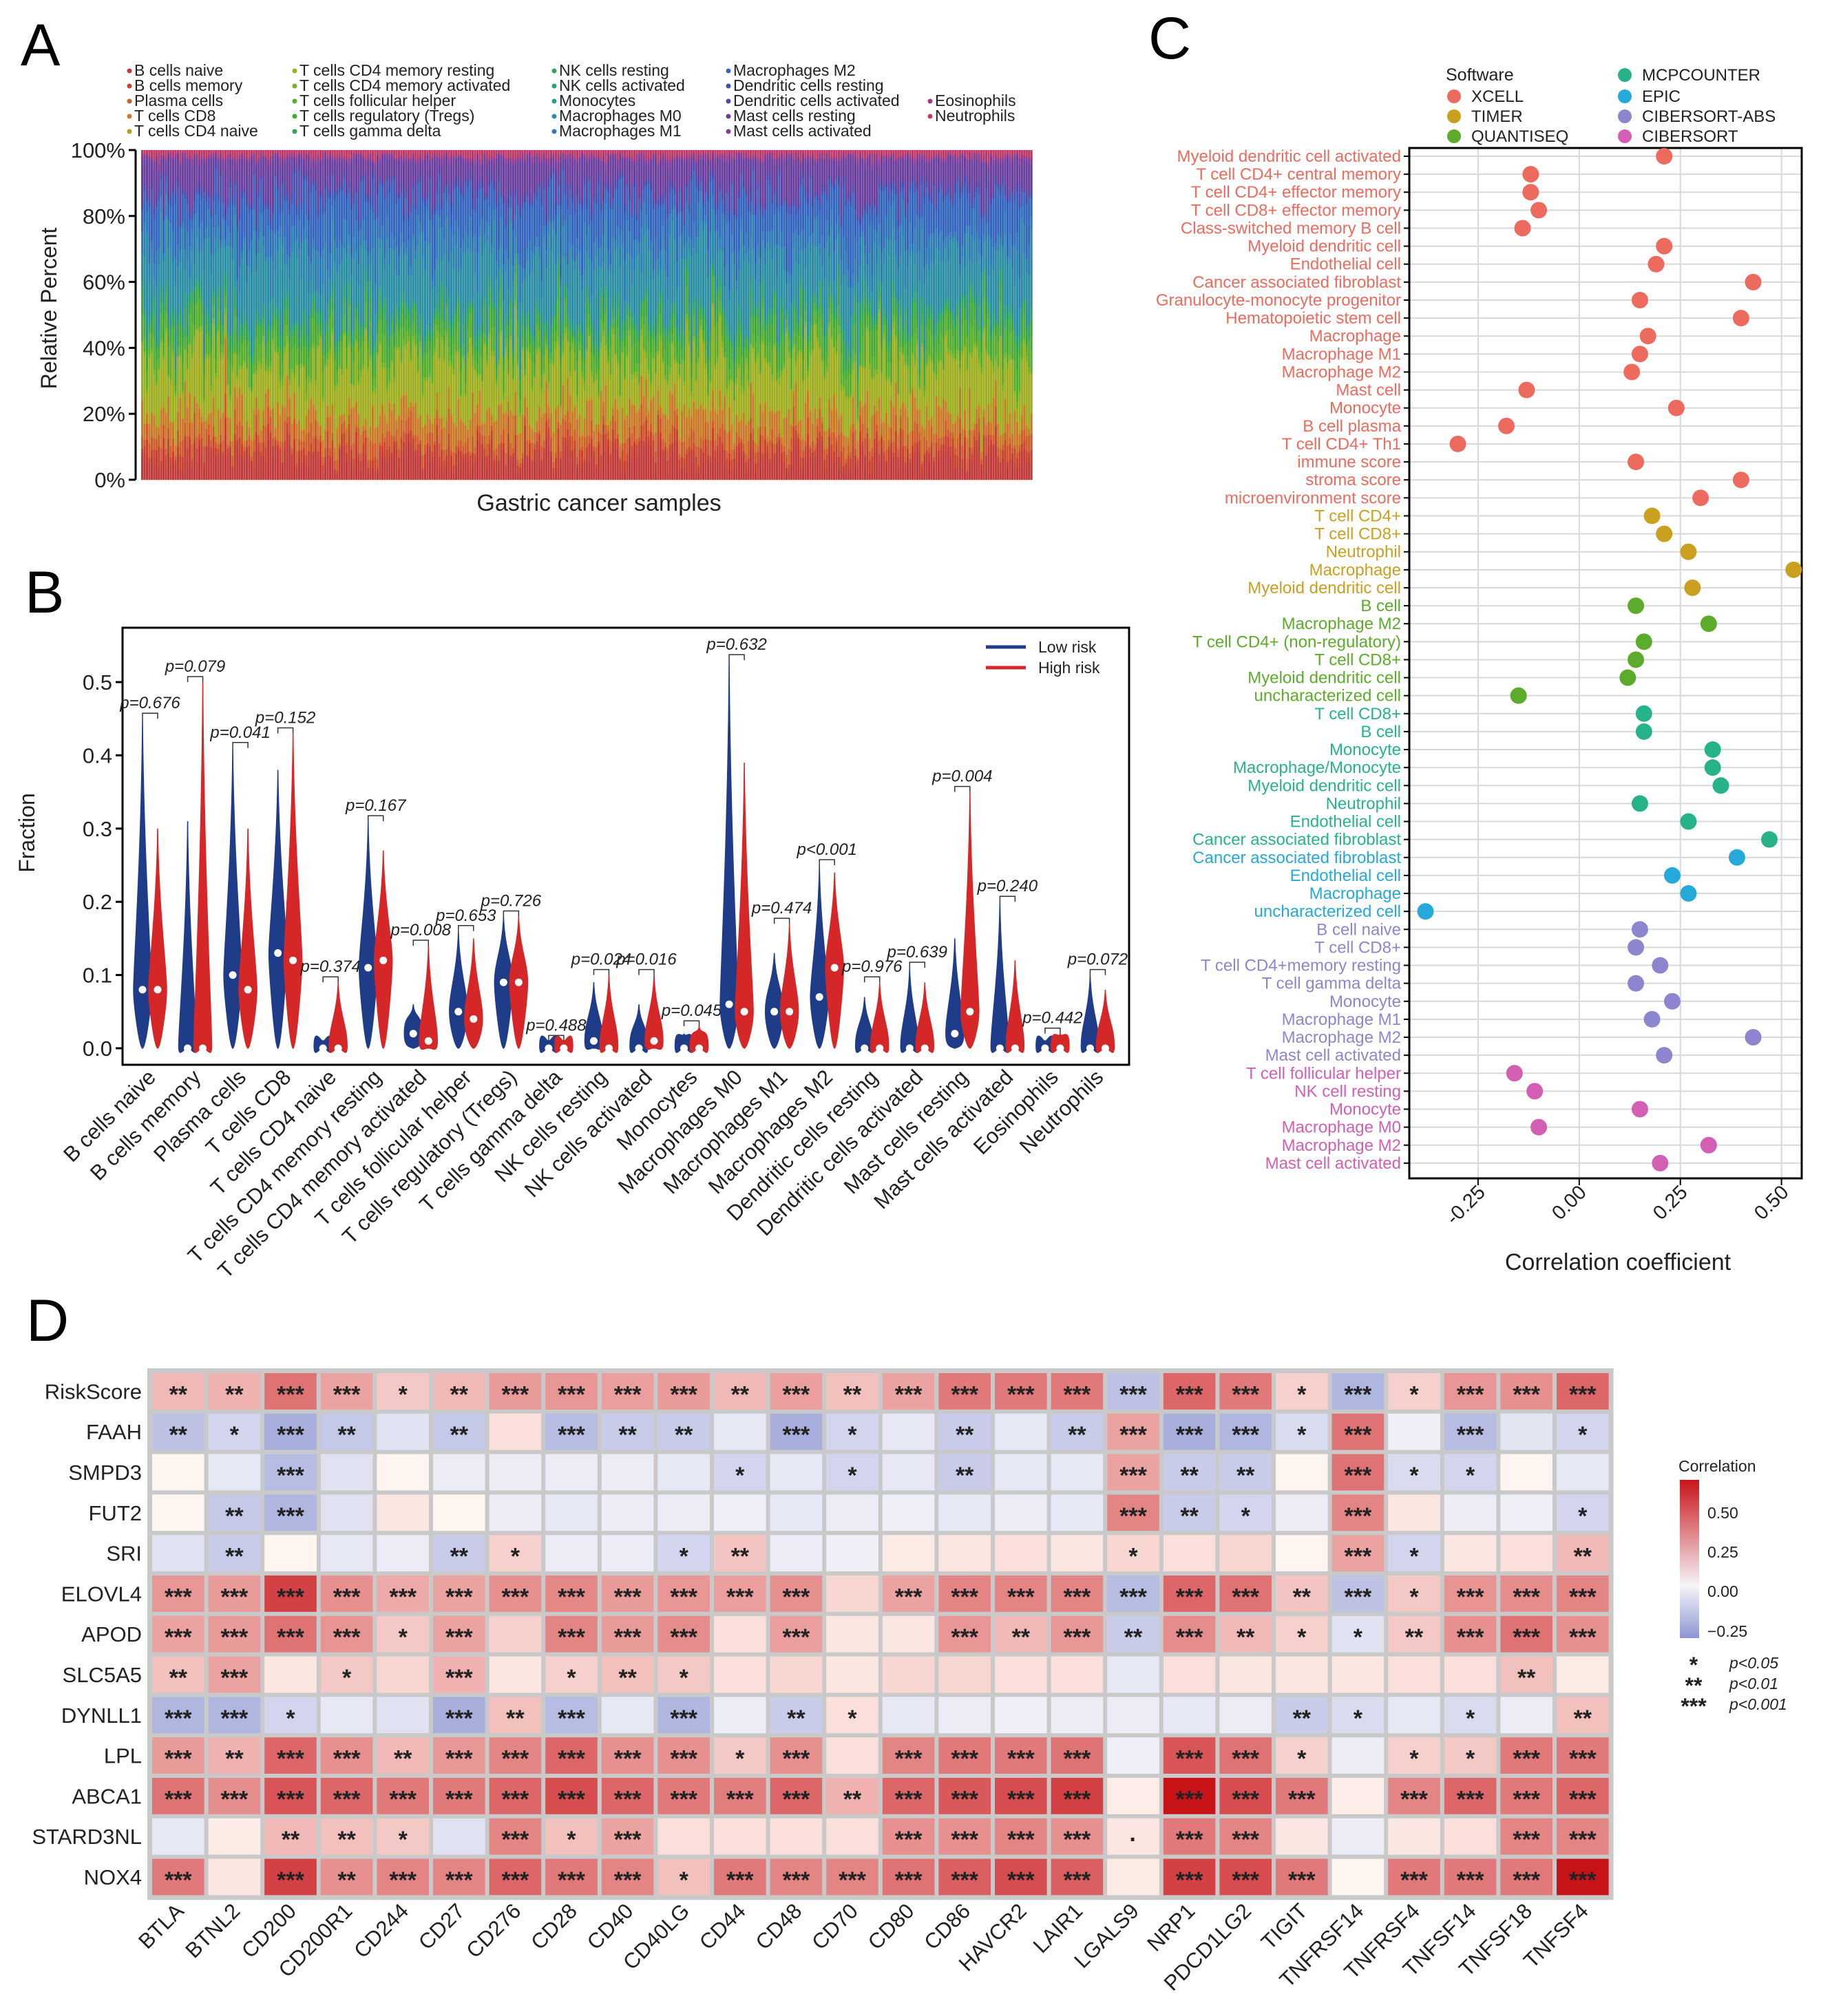 The image size is (1821, 2016). What do you see at coordinates (544, 155) in the screenshot?
I see `segment-mast-cells-activated` at bounding box center [544, 155].